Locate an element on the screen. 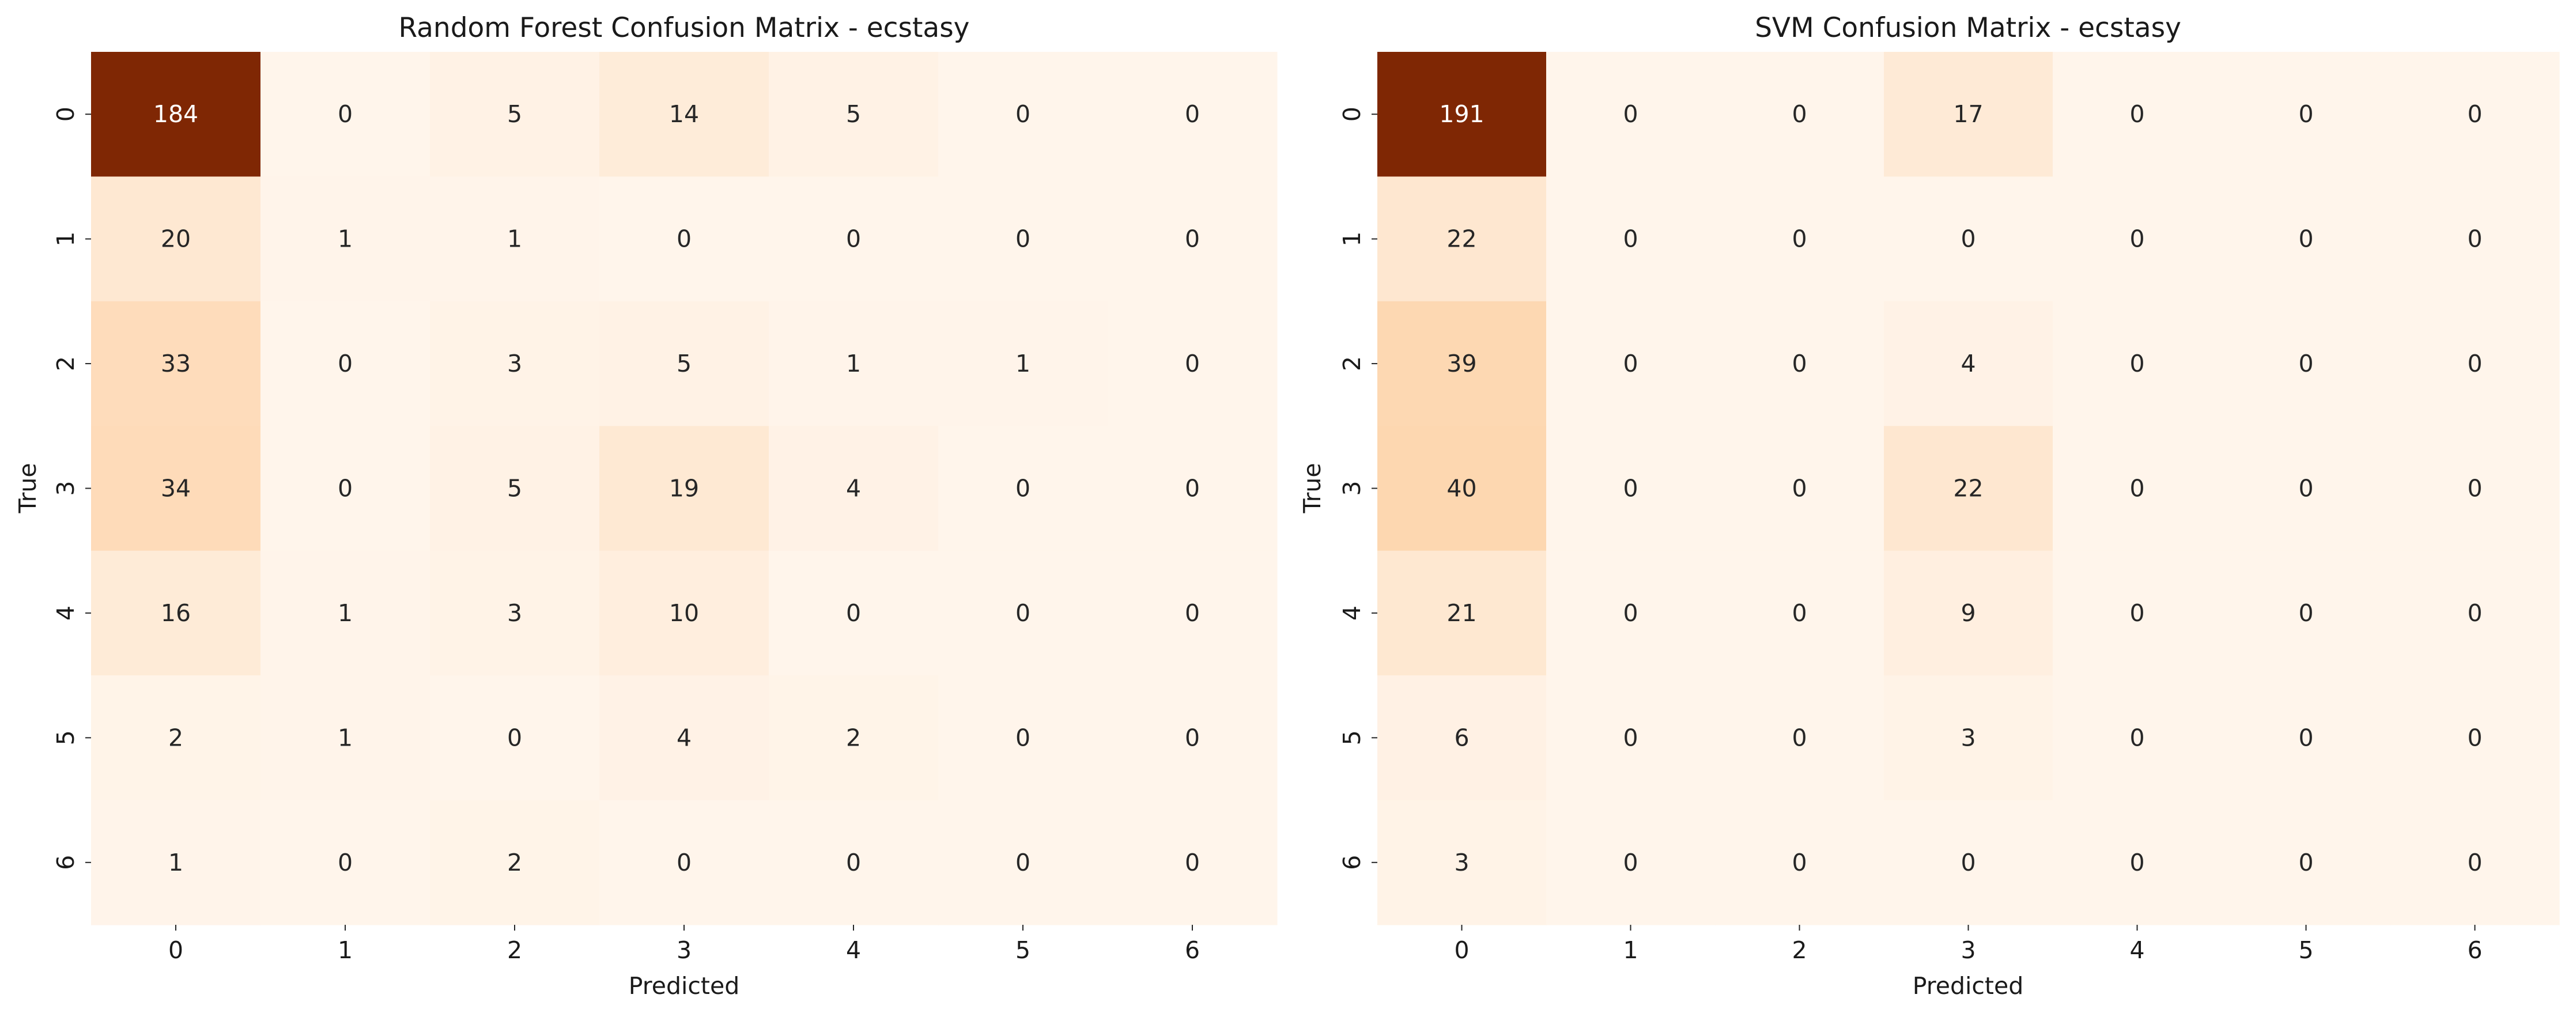 The image size is (2576, 1017). y-tick-label: 6 is located at coordinates (66, 862).